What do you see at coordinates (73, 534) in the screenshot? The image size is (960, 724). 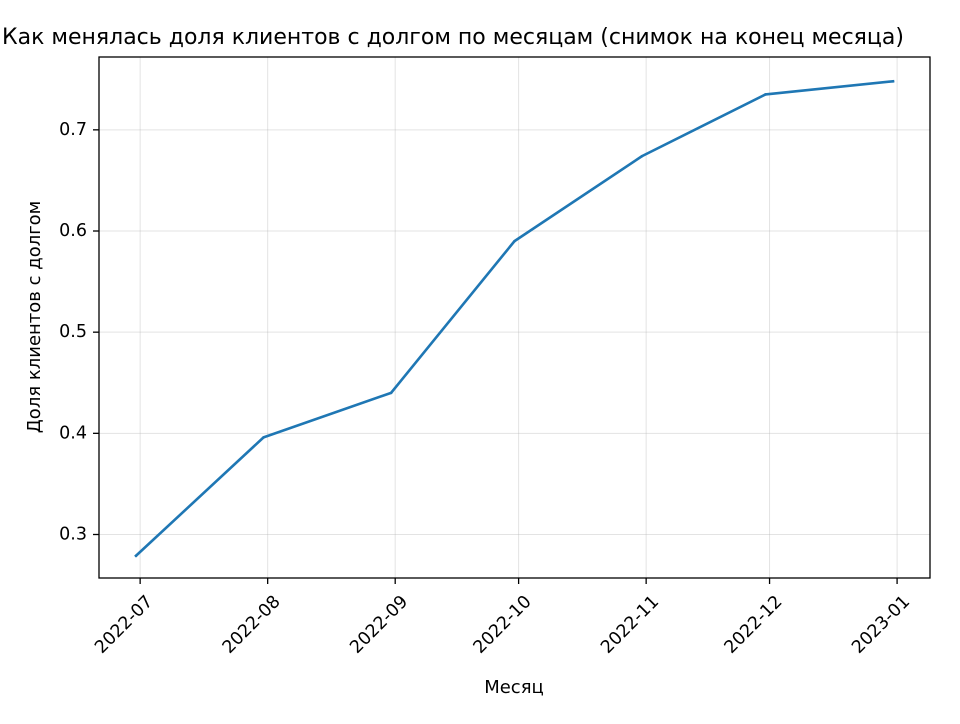 I see `y-tick-label: 0.3` at bounding box center [73, 534].